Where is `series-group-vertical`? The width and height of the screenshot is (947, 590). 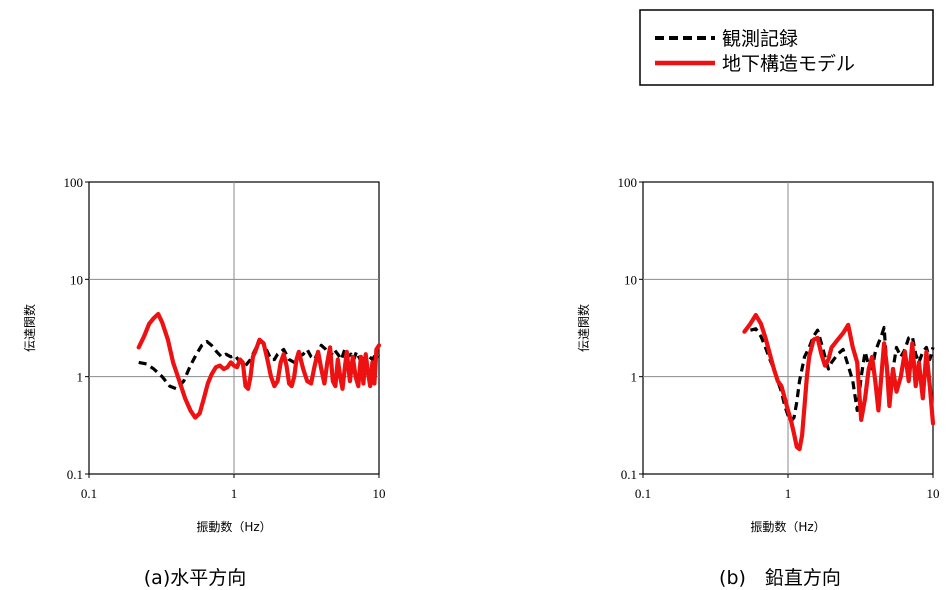 series-group-vertical is located at coordinates (838, 382).